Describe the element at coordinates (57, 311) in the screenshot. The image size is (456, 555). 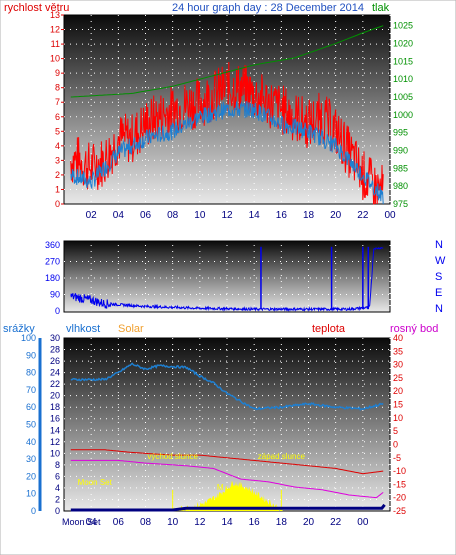
I see `direction-y-tick: 0` at that location.